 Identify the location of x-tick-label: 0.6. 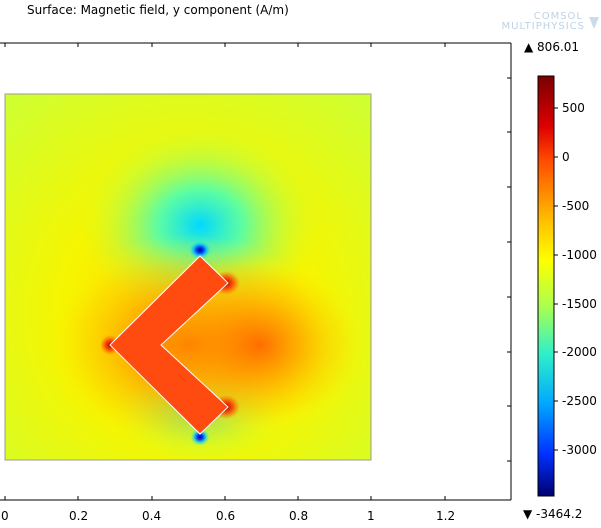
(225, 516).